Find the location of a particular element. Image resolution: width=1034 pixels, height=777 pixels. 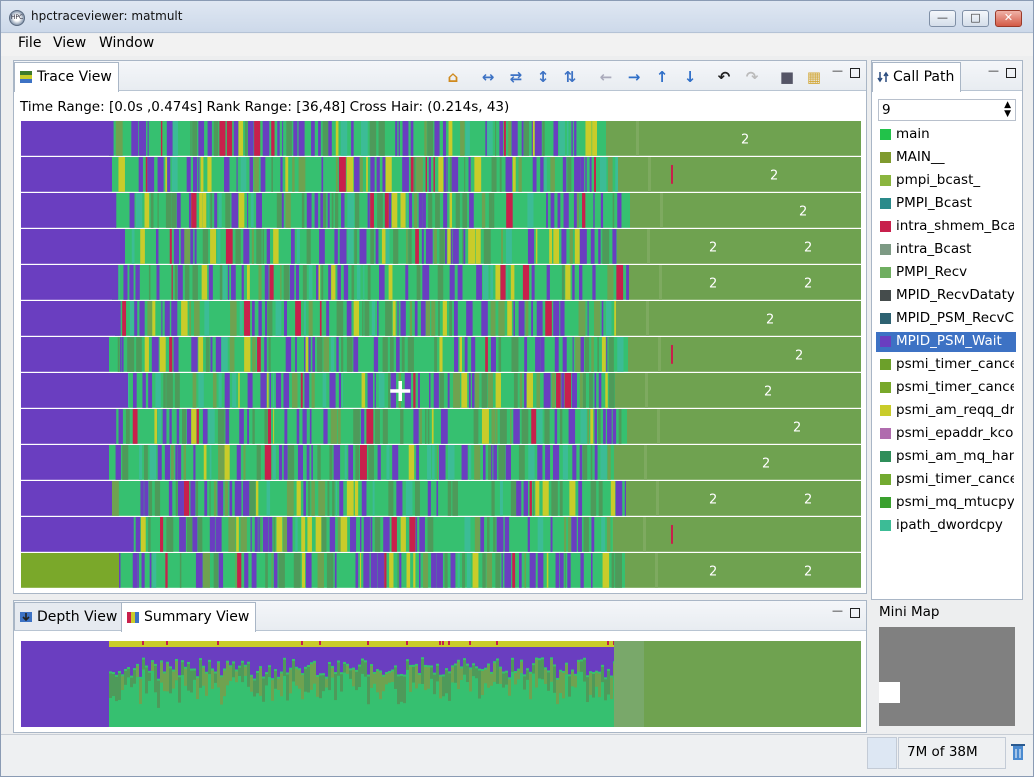

arrow-left-icon: ← is located at coordinates (606, 77).